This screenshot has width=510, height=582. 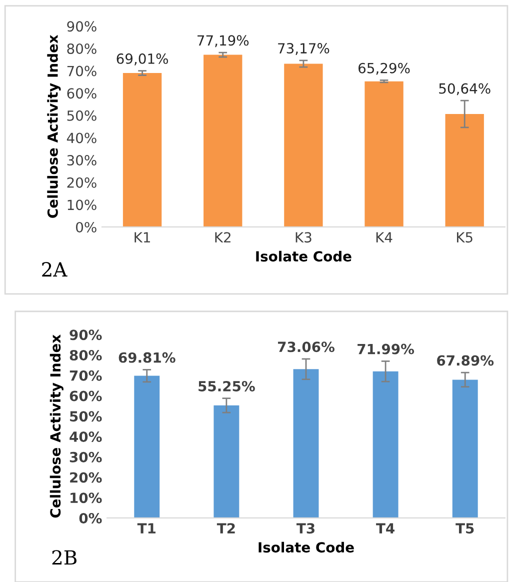 What do you see at coordinates (147, 357) in the screenshot?
I see `data-label: 69.81%` at bounding box center [147, 357].